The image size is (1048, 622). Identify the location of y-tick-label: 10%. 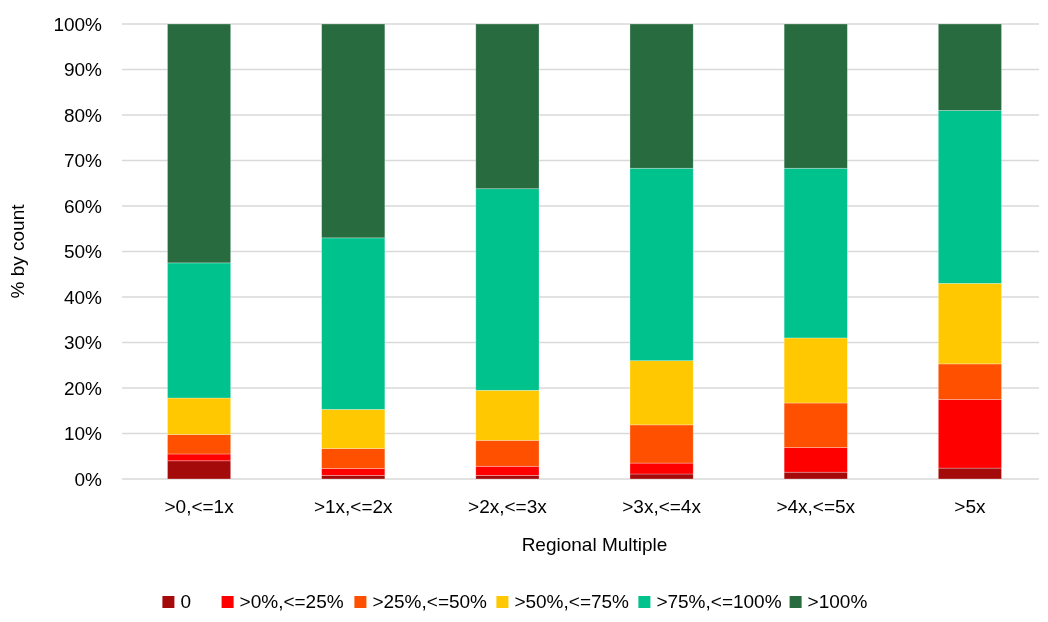
(83, 434).